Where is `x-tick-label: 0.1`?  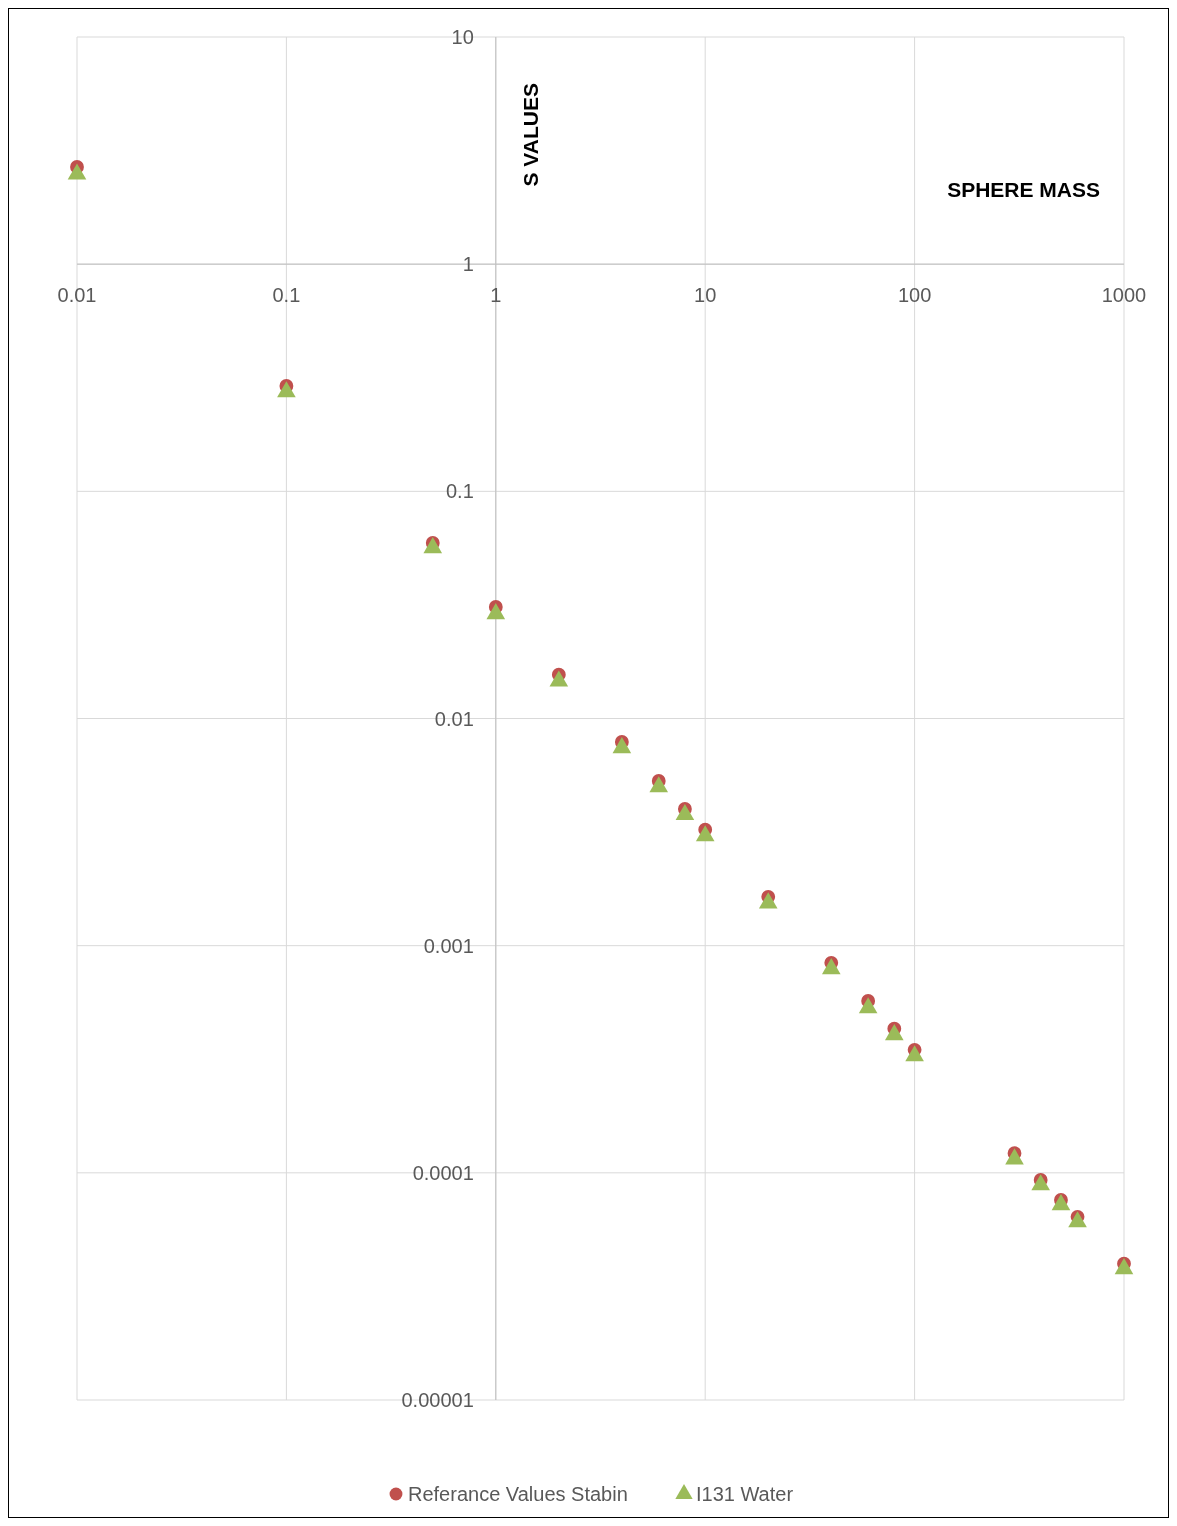
x-tick-label: 0.1 is located at coordinates (286, 295).